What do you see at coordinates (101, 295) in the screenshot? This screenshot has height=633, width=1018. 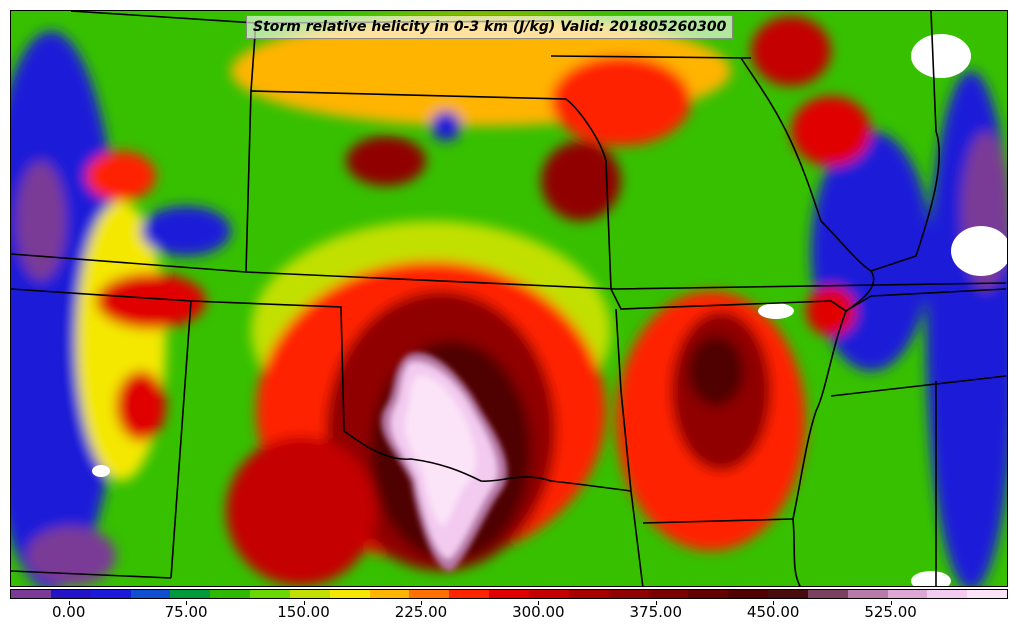 I see `border-ca-north` at bounding box center [101, 295].